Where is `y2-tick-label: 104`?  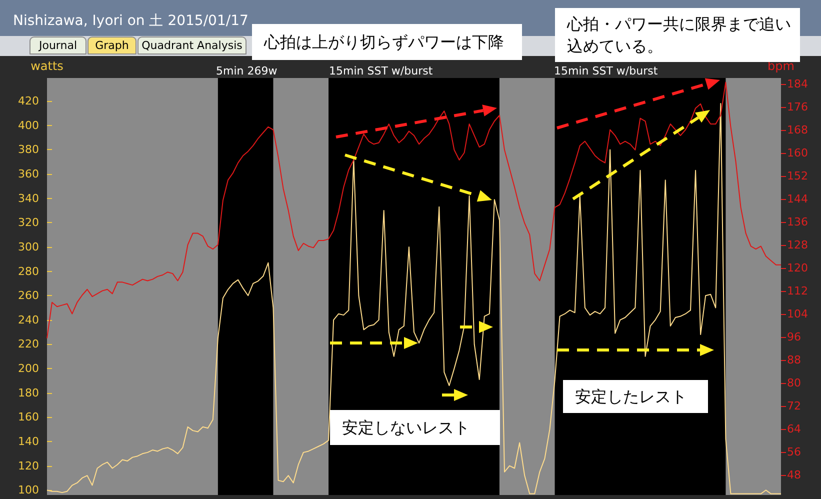 y2-tick-label: 104 is located at coordinates (797, 313).